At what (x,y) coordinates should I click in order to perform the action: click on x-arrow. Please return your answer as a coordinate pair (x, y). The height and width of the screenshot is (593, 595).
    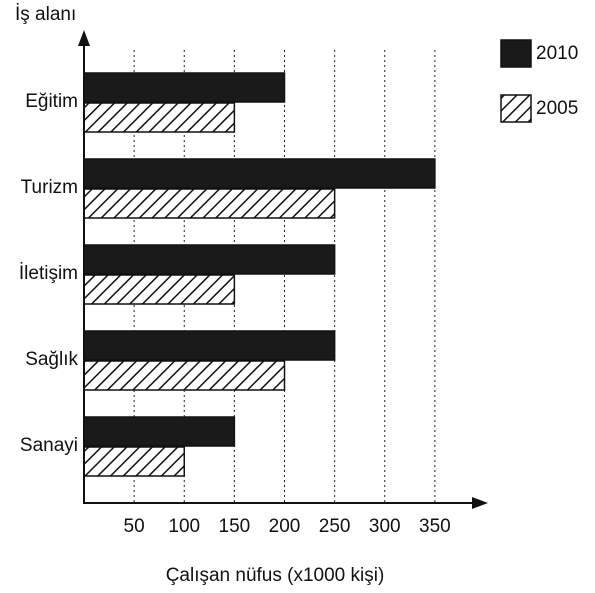
    Looking at the image, I should click on (480, 503).